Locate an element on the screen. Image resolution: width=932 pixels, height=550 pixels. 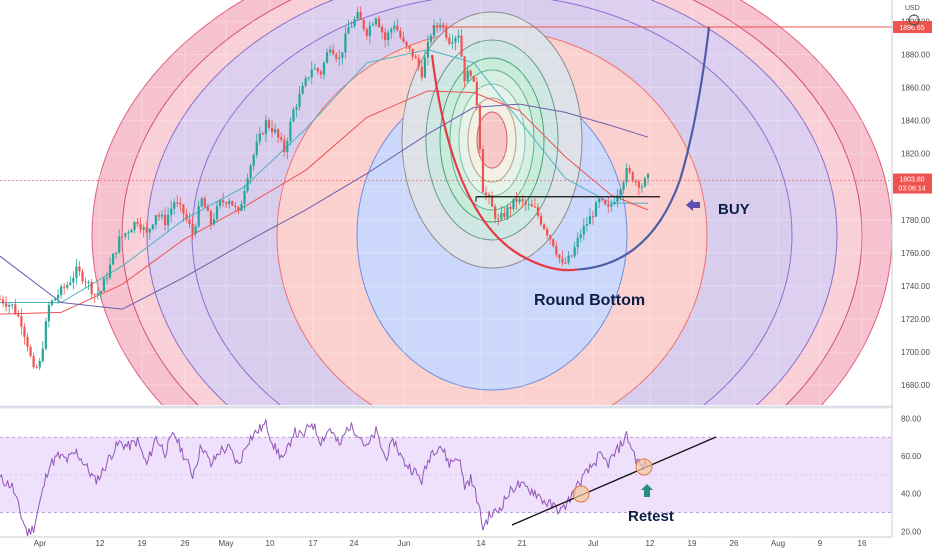
currency-text: USD is located at coordinates (912, 8).